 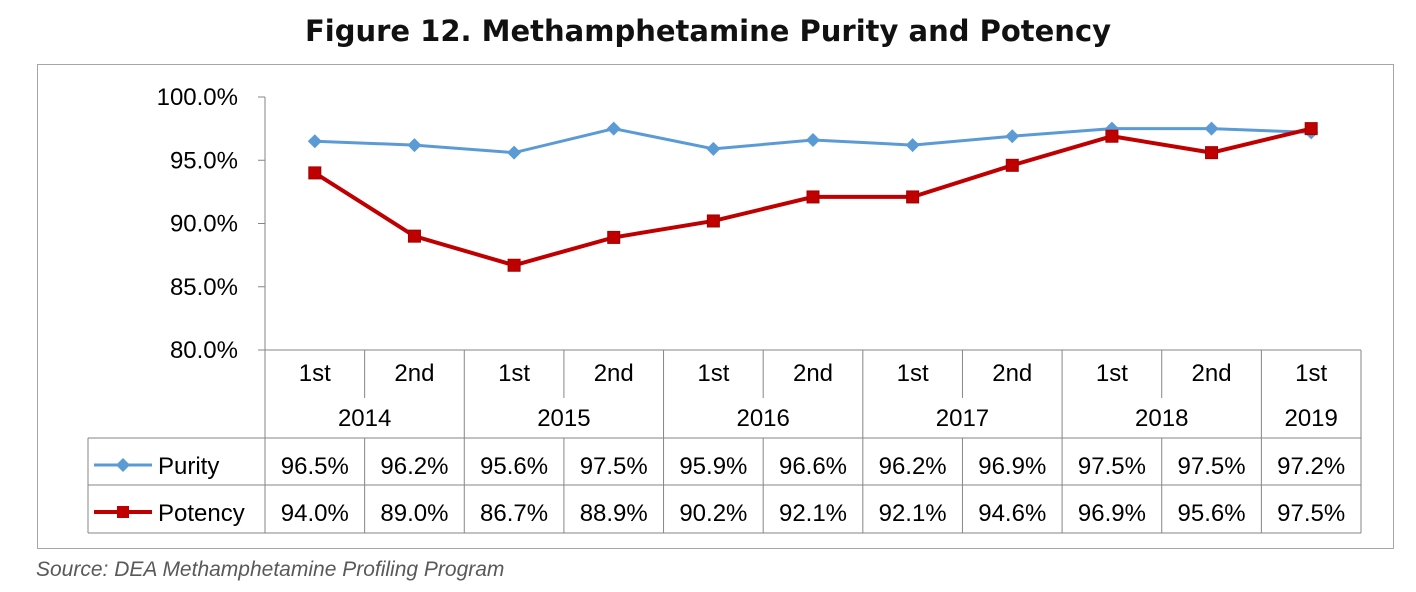 I want to click on table-value-purity: 95.6%, so click(x=514, y=466).